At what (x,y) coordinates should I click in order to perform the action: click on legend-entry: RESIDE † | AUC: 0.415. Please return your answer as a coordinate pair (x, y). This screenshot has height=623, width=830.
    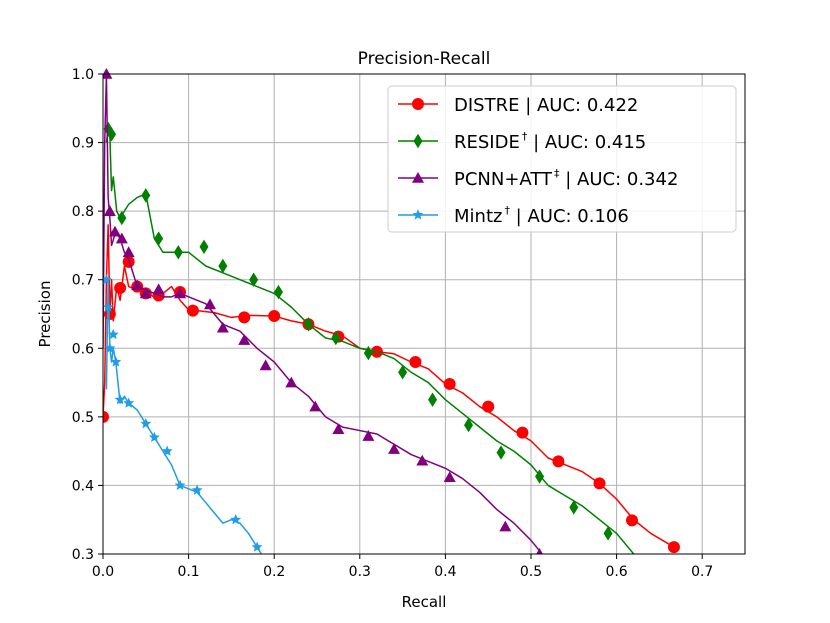
    Looking at the image, I should click on (522, 141).